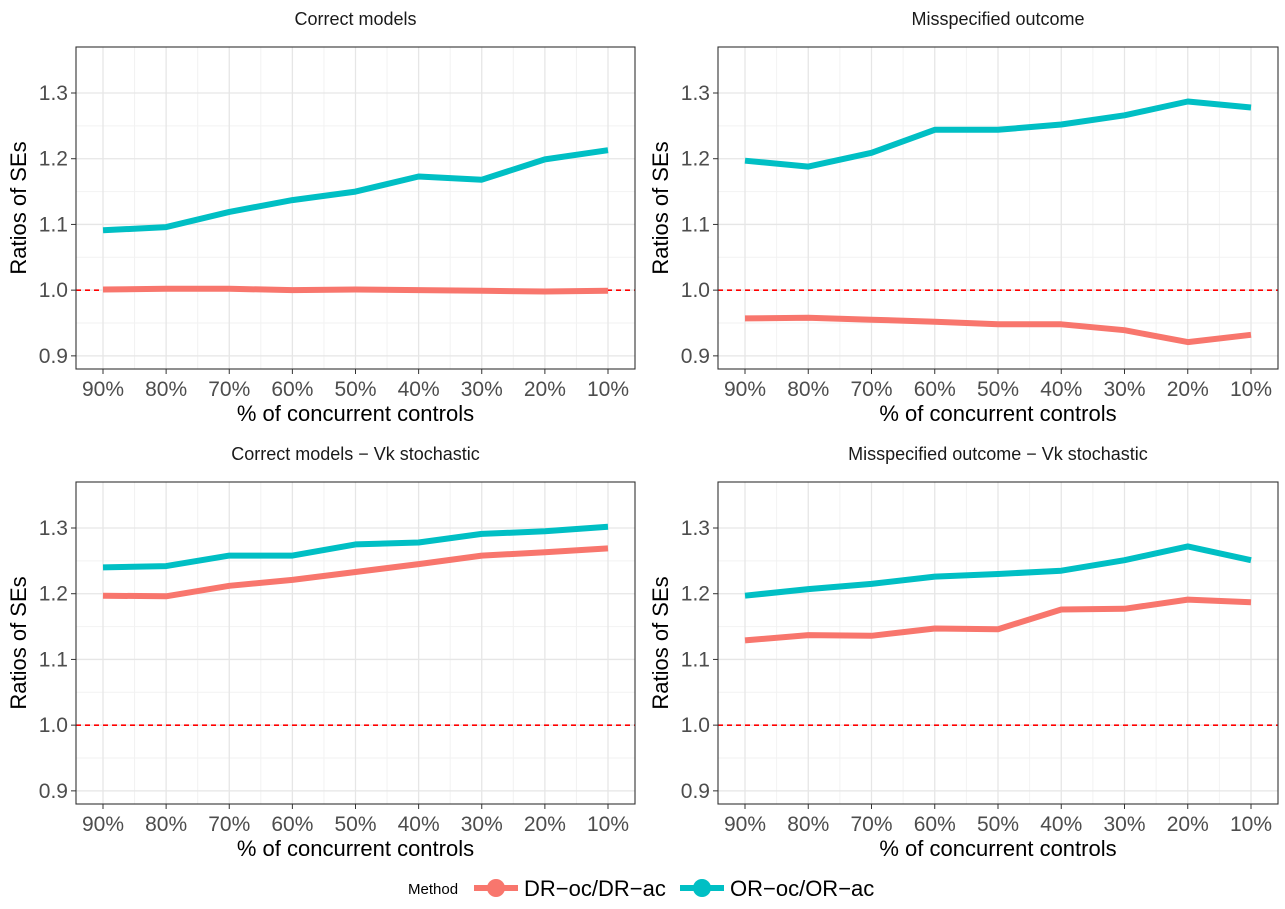 The width and height of the screenshot is (1285, 909). What do you see at coordinates (355, 19) in the screenshot?
I see `panel-title: Correct models` at bounding box center [355, 19].